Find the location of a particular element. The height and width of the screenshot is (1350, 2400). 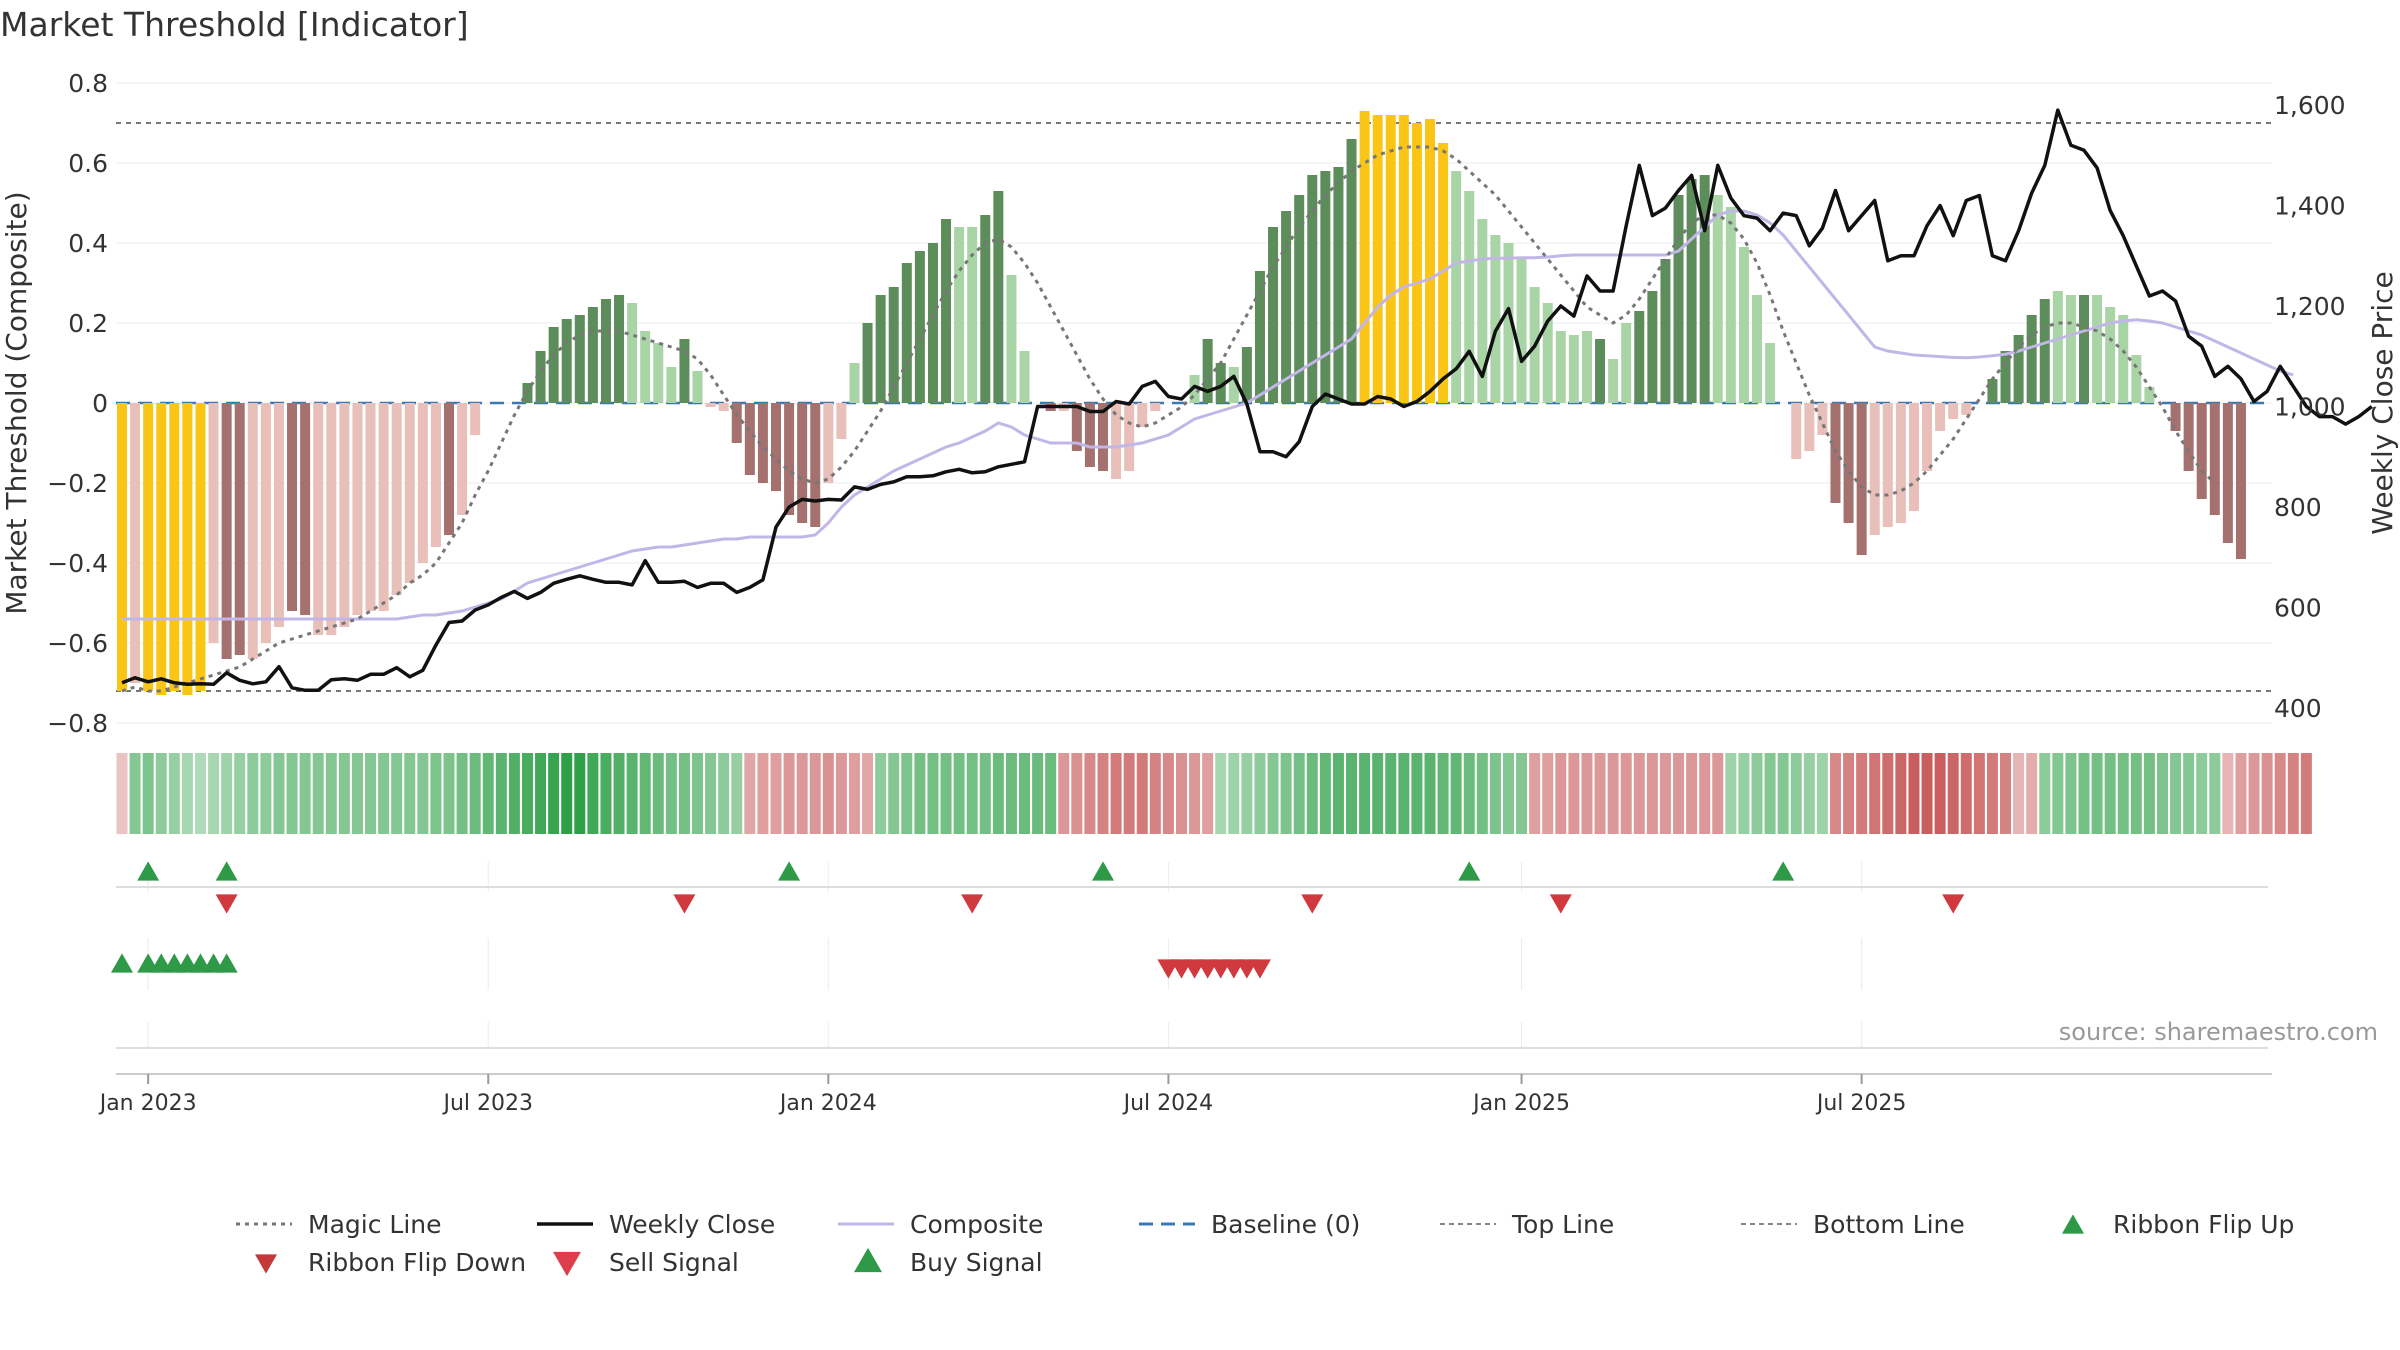

y-tick-label: 0 is located at coordinates (100, 403).